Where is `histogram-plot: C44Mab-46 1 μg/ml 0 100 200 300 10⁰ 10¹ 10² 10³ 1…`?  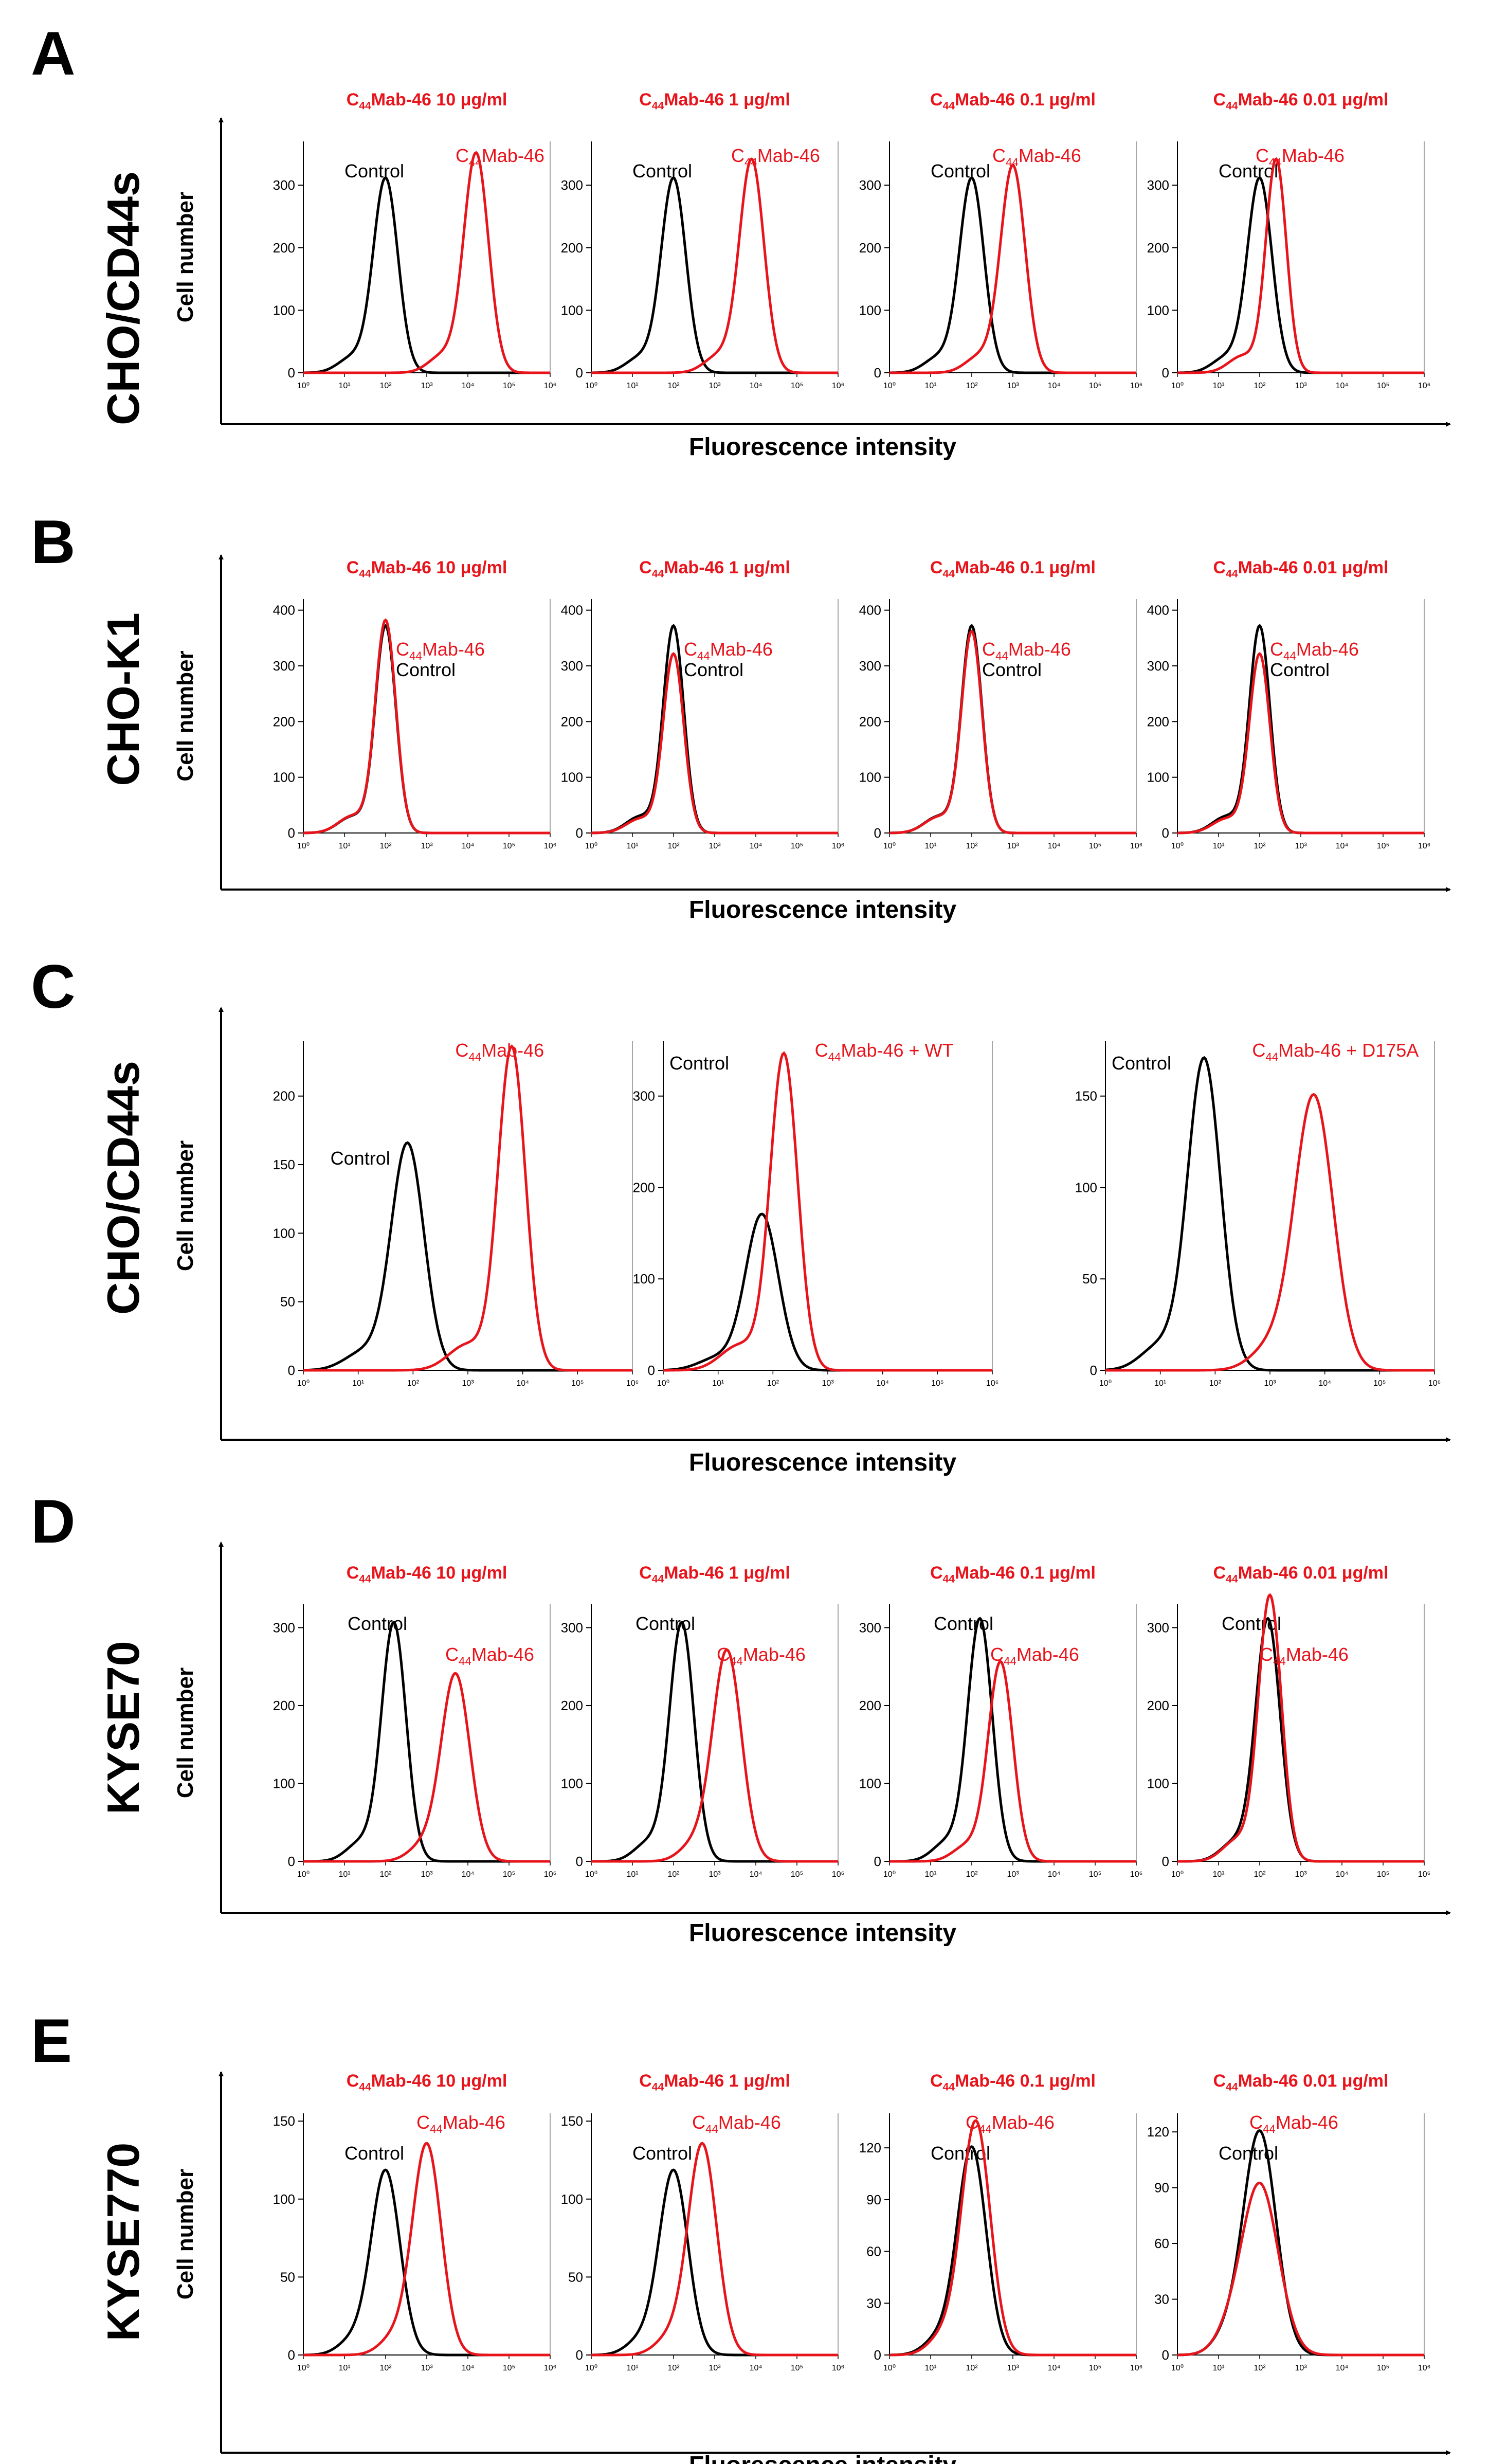 histogram-plot: C44Mab-46 1 μg/ml 0 100 200 300 10⁰ 10¹ 10² 10³ 1… is located at coordinates (703, 1721).